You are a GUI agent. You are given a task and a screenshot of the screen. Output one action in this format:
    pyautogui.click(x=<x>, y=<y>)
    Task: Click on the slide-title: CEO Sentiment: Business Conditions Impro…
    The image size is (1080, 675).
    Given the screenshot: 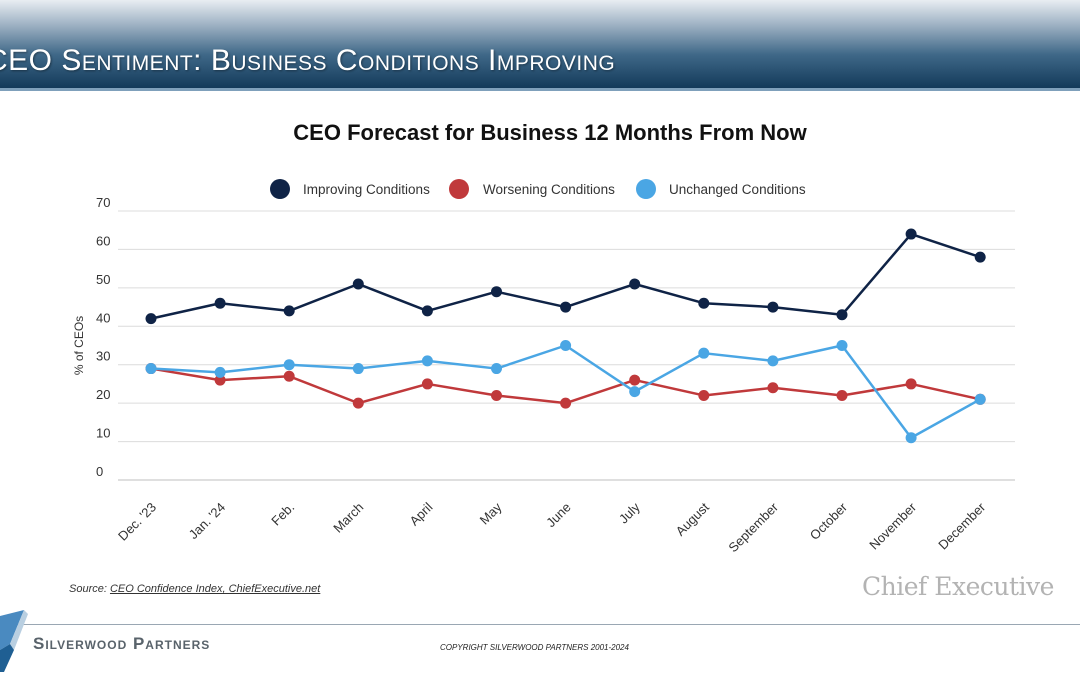 What is the action you would take?
    pyautogui.click(x=308, y=60)
    